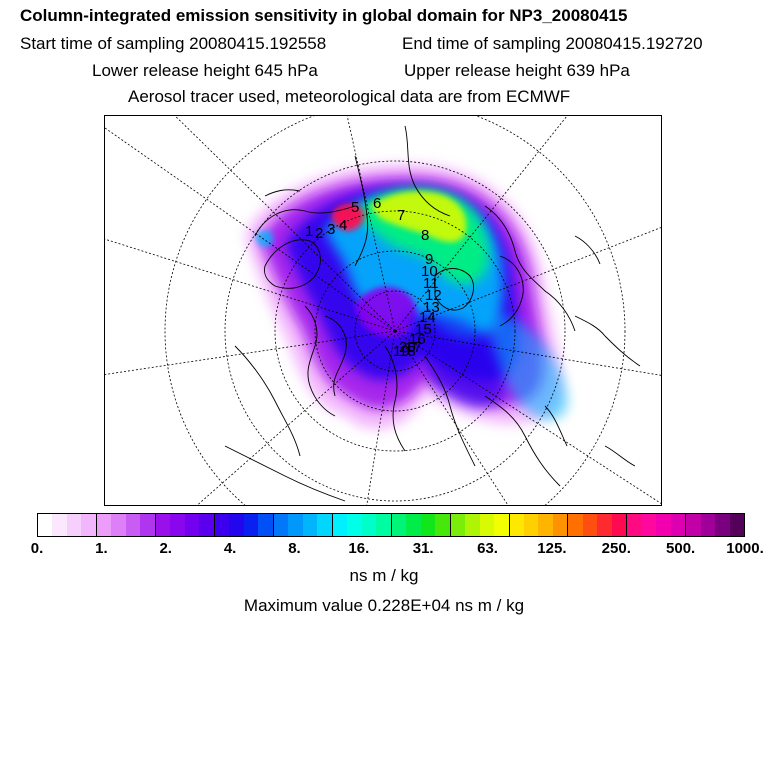 The width and height of the screenshot is (768, 768). I want to click on point-label-7: 7, so click(401, 215).